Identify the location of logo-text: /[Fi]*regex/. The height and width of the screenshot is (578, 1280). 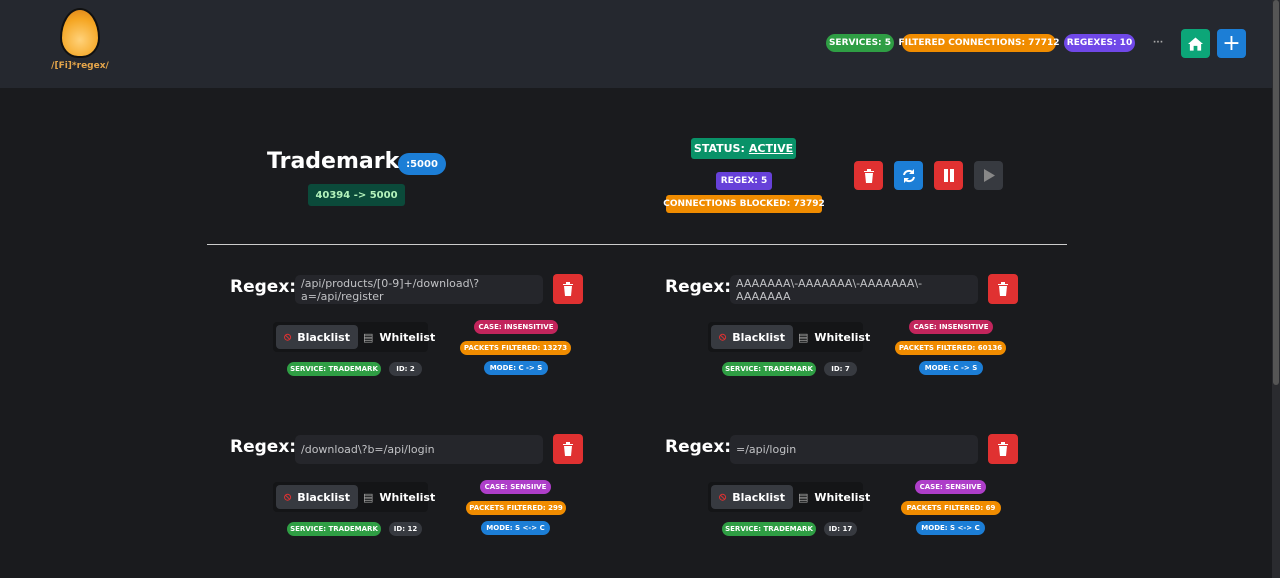
(80, 66).